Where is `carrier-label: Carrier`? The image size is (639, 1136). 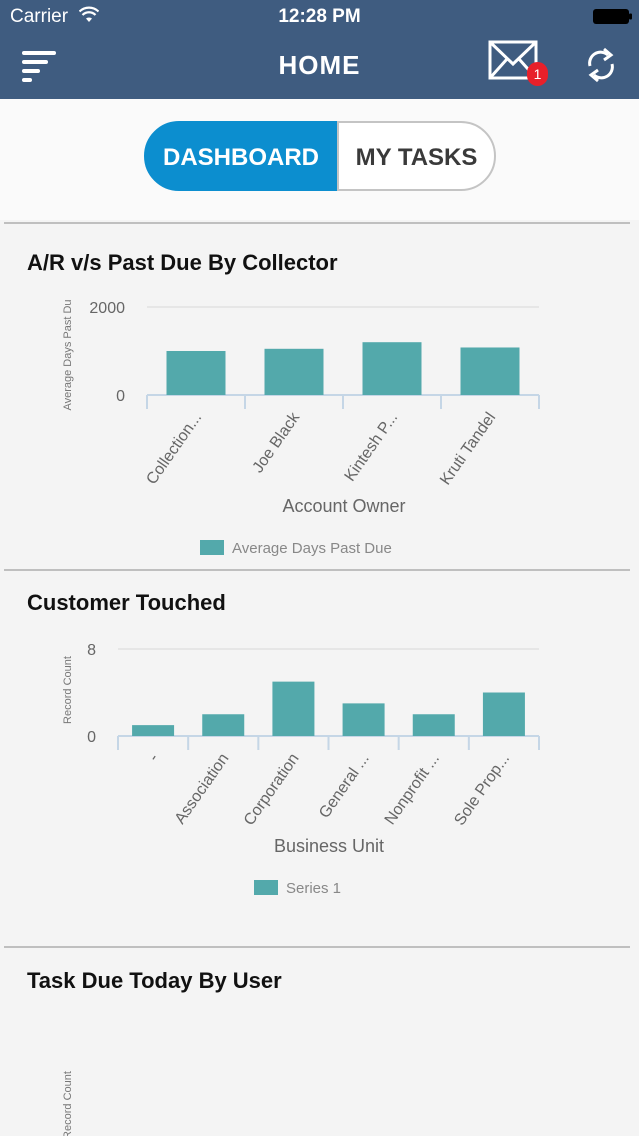 carrier-label: Carrier is located at coordinates (39, 16).